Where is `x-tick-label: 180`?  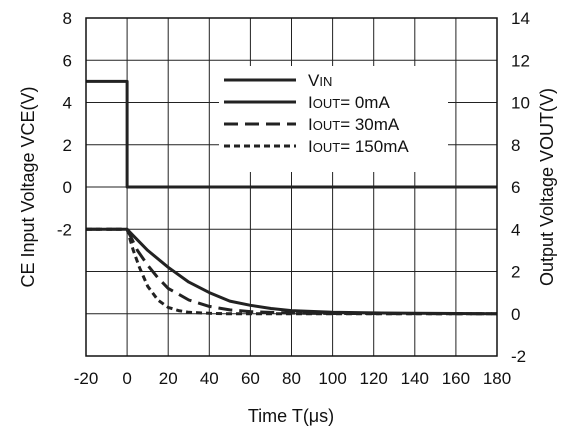 x-tick-label: 180 is located at coordinates (497, 378).